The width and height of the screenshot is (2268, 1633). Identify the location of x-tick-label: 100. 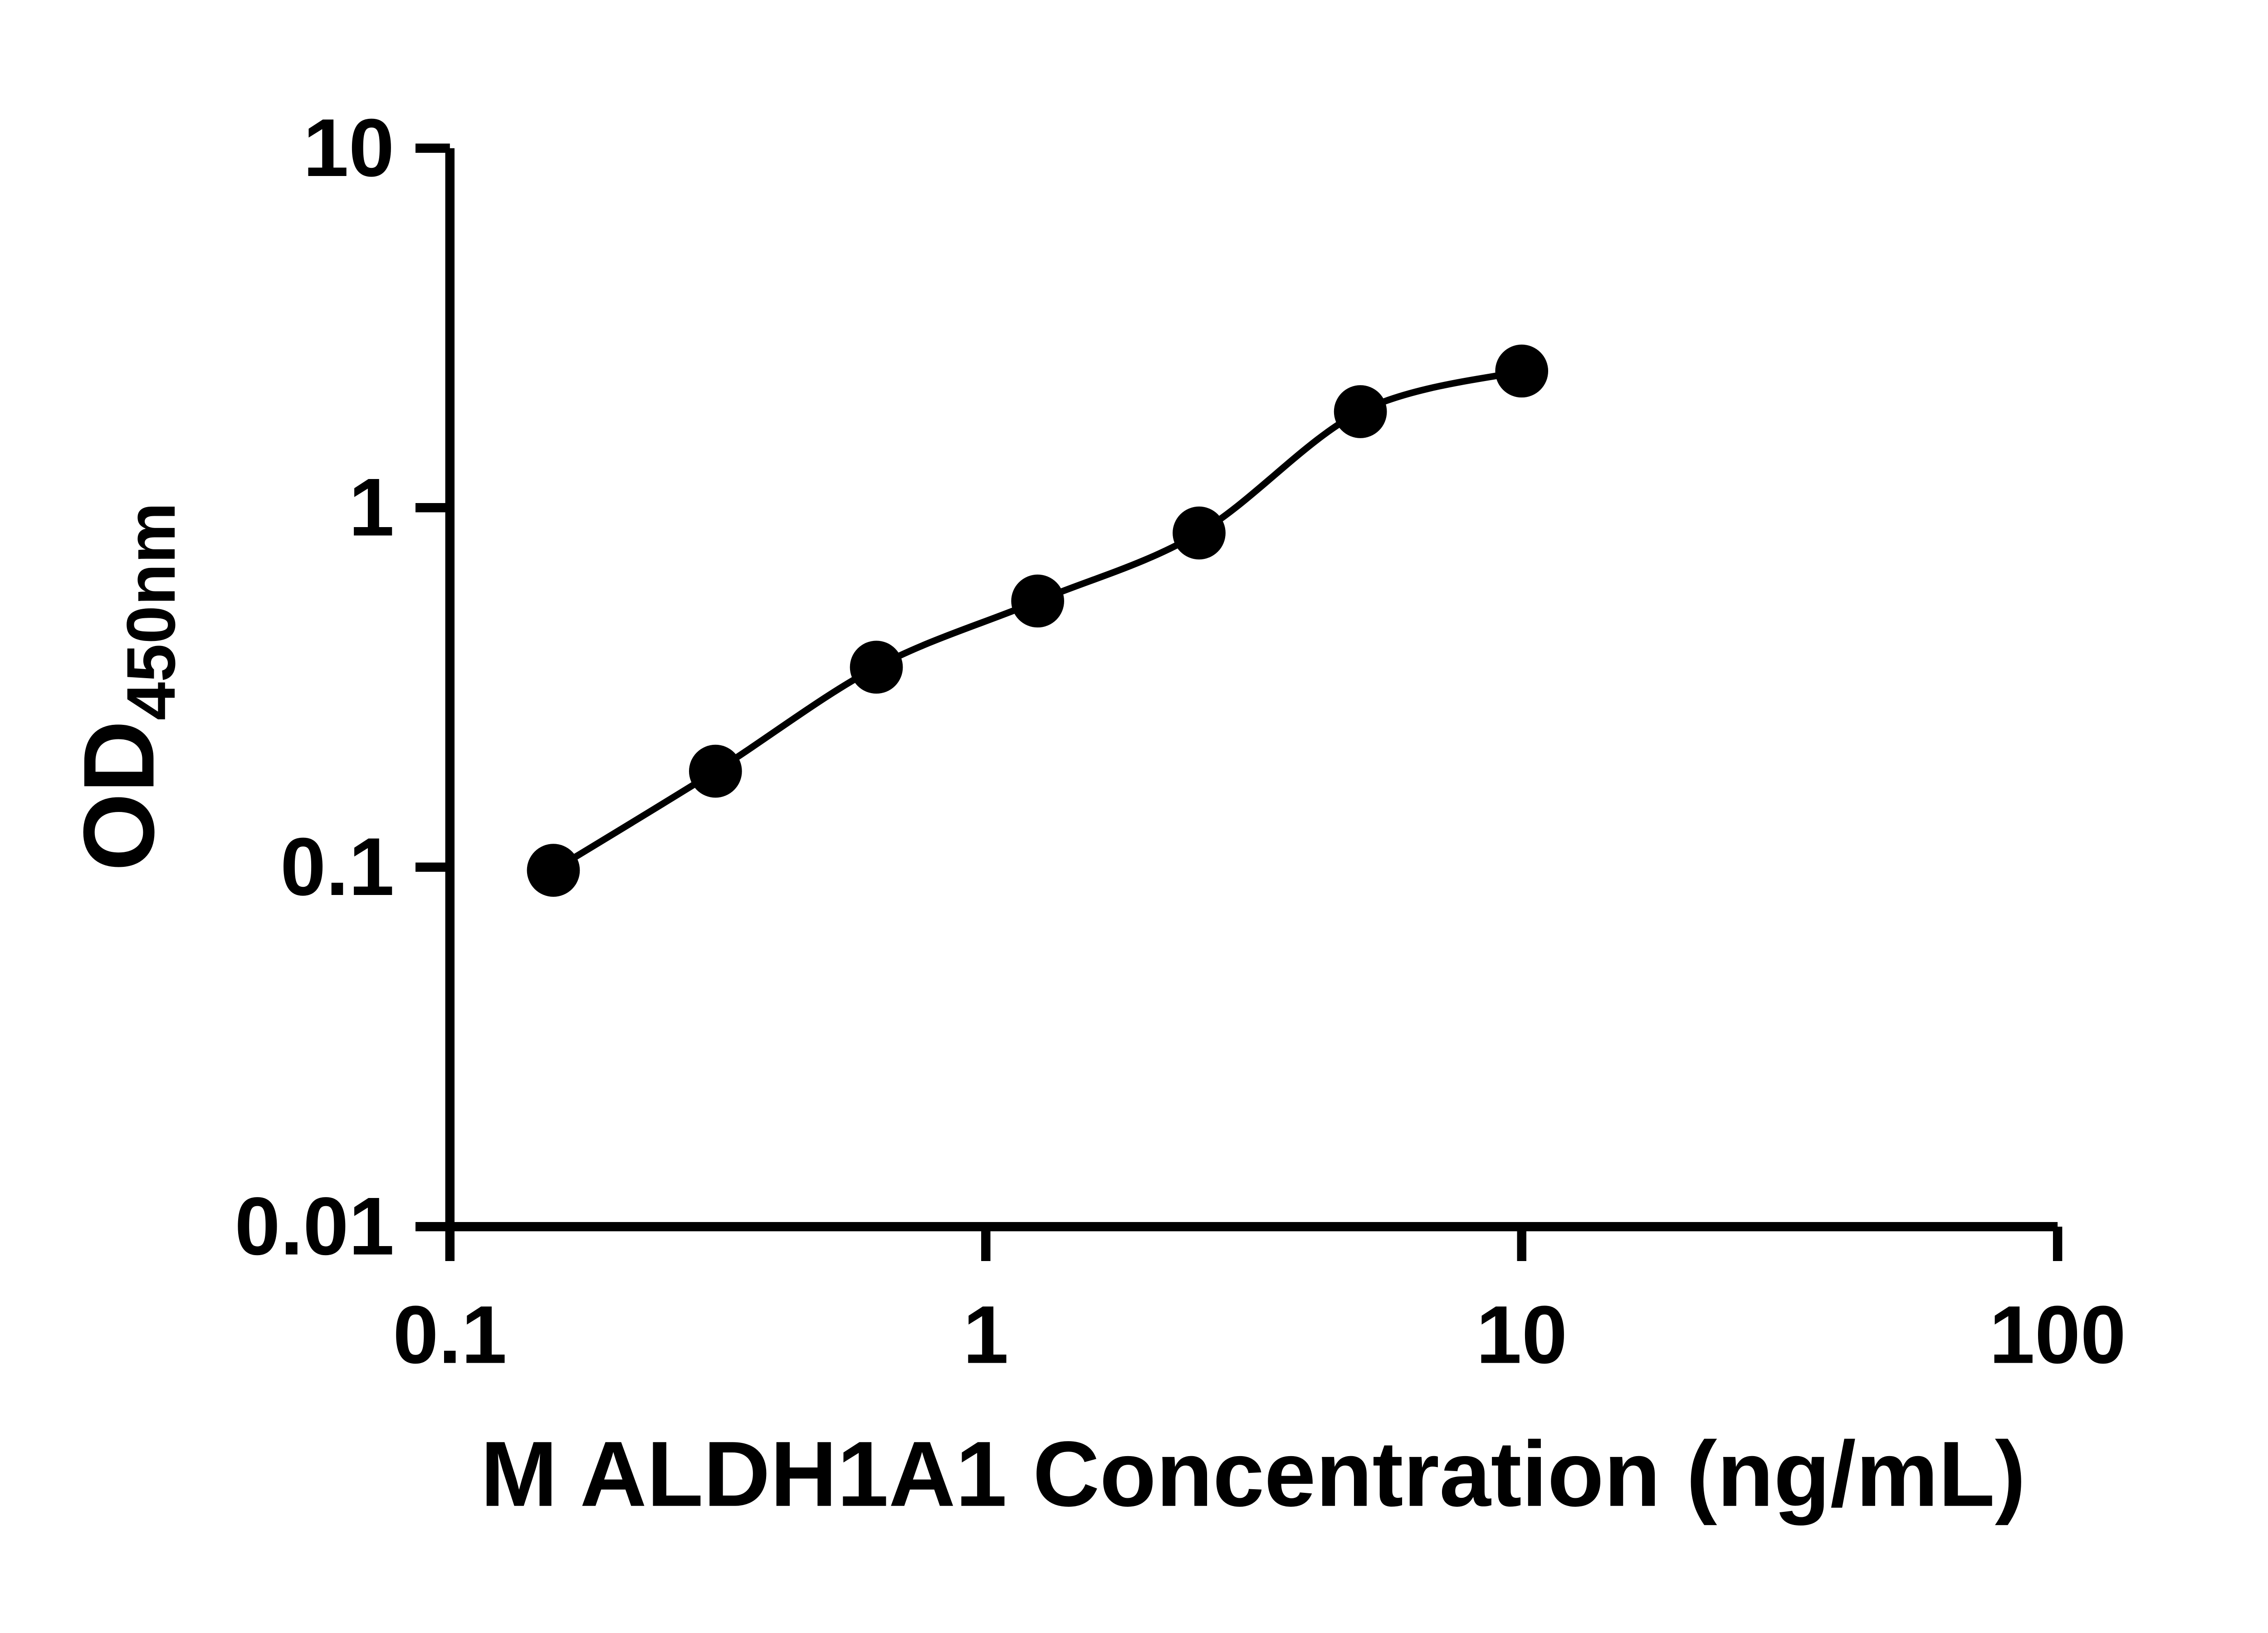
(2058, 1335).